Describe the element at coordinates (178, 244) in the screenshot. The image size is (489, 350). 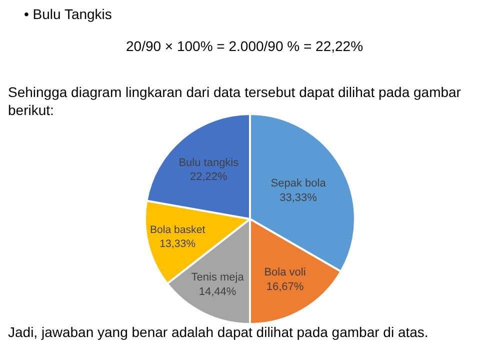
I see `data-label: 13,33%` at that location.